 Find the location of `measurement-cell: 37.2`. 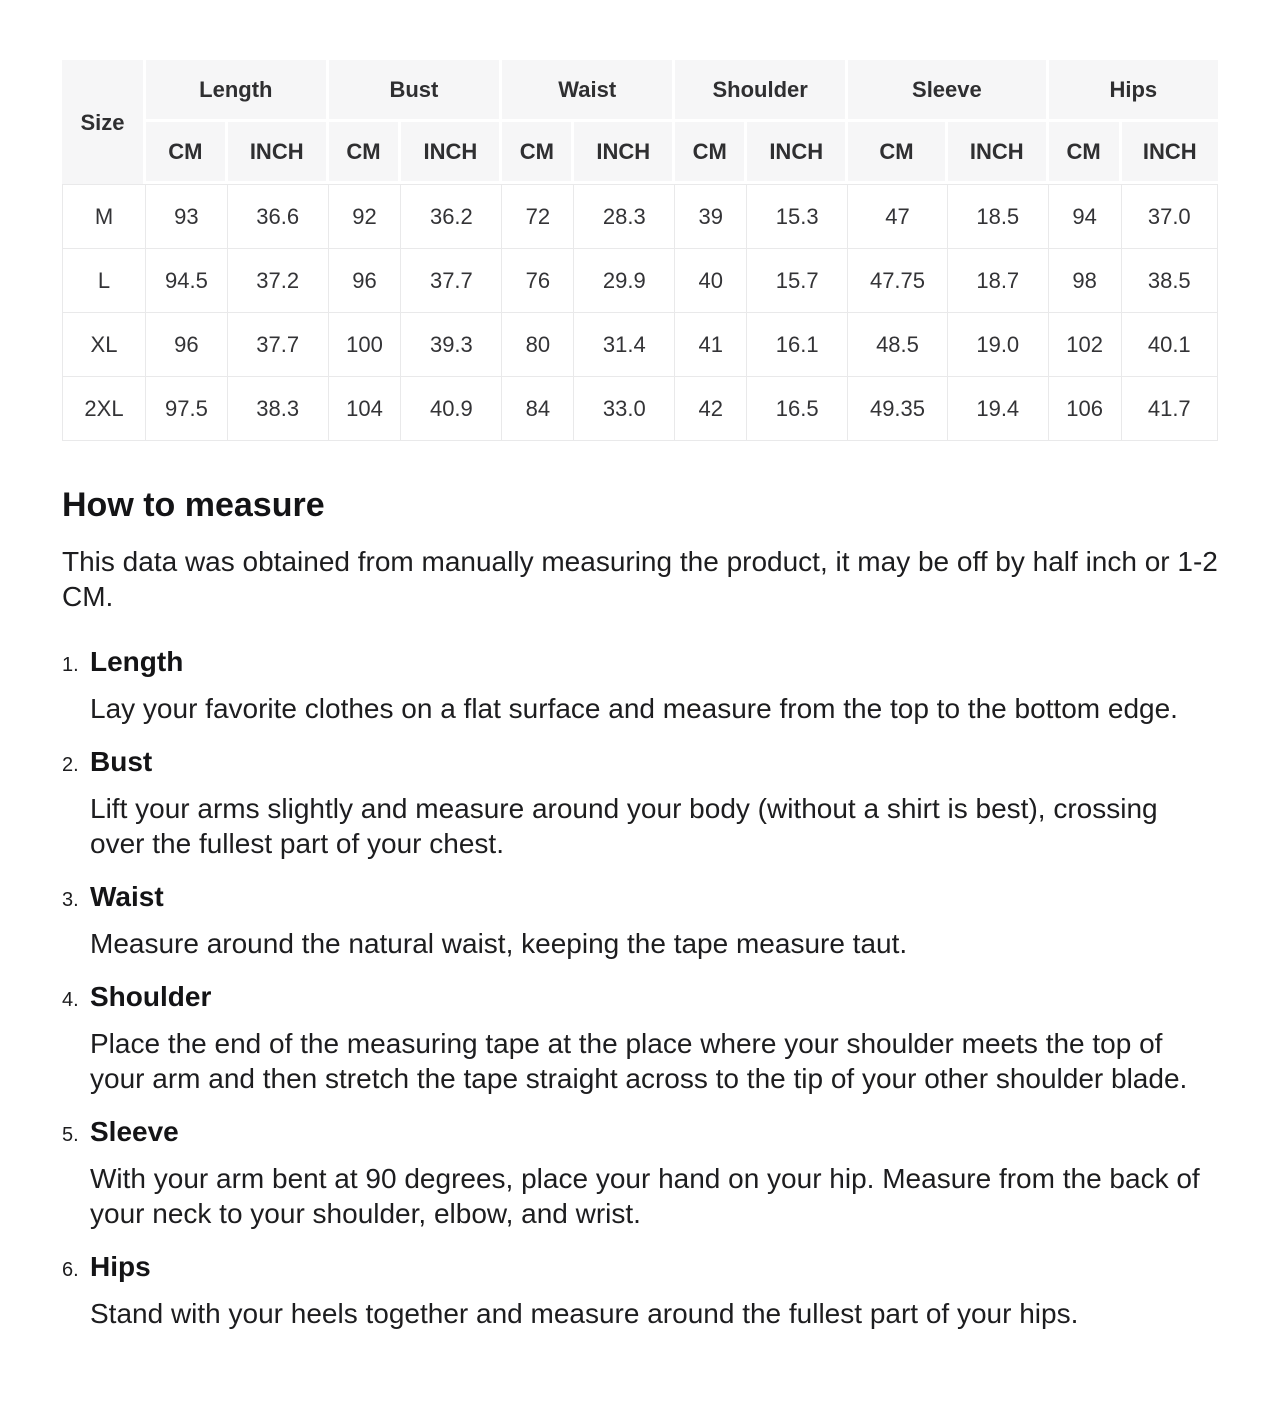

measurement-cell: 37.2 is located at coordinates (278, 281).